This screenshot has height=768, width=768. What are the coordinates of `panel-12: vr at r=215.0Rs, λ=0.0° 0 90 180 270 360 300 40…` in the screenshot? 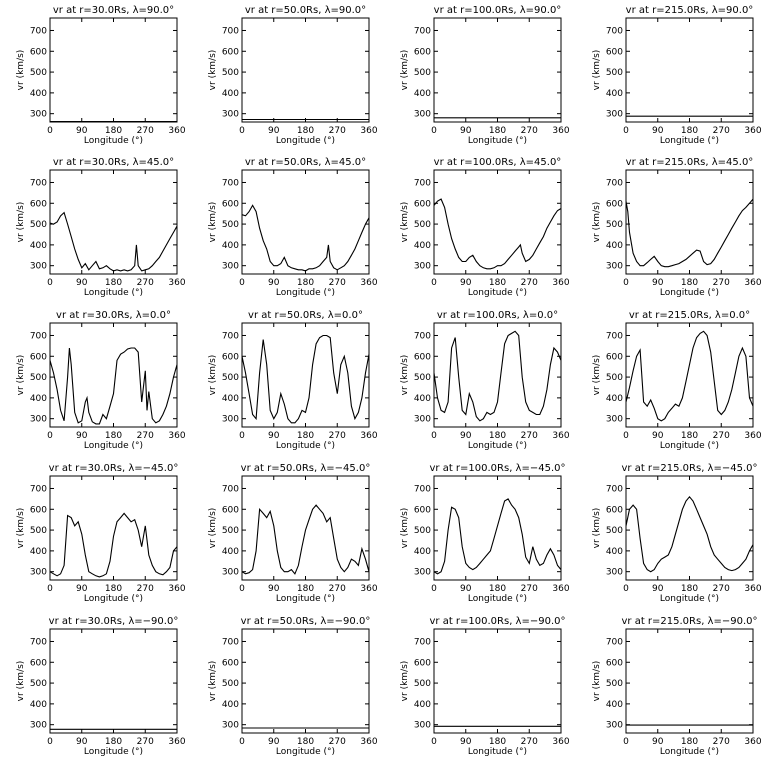 It's located at (677, 380).